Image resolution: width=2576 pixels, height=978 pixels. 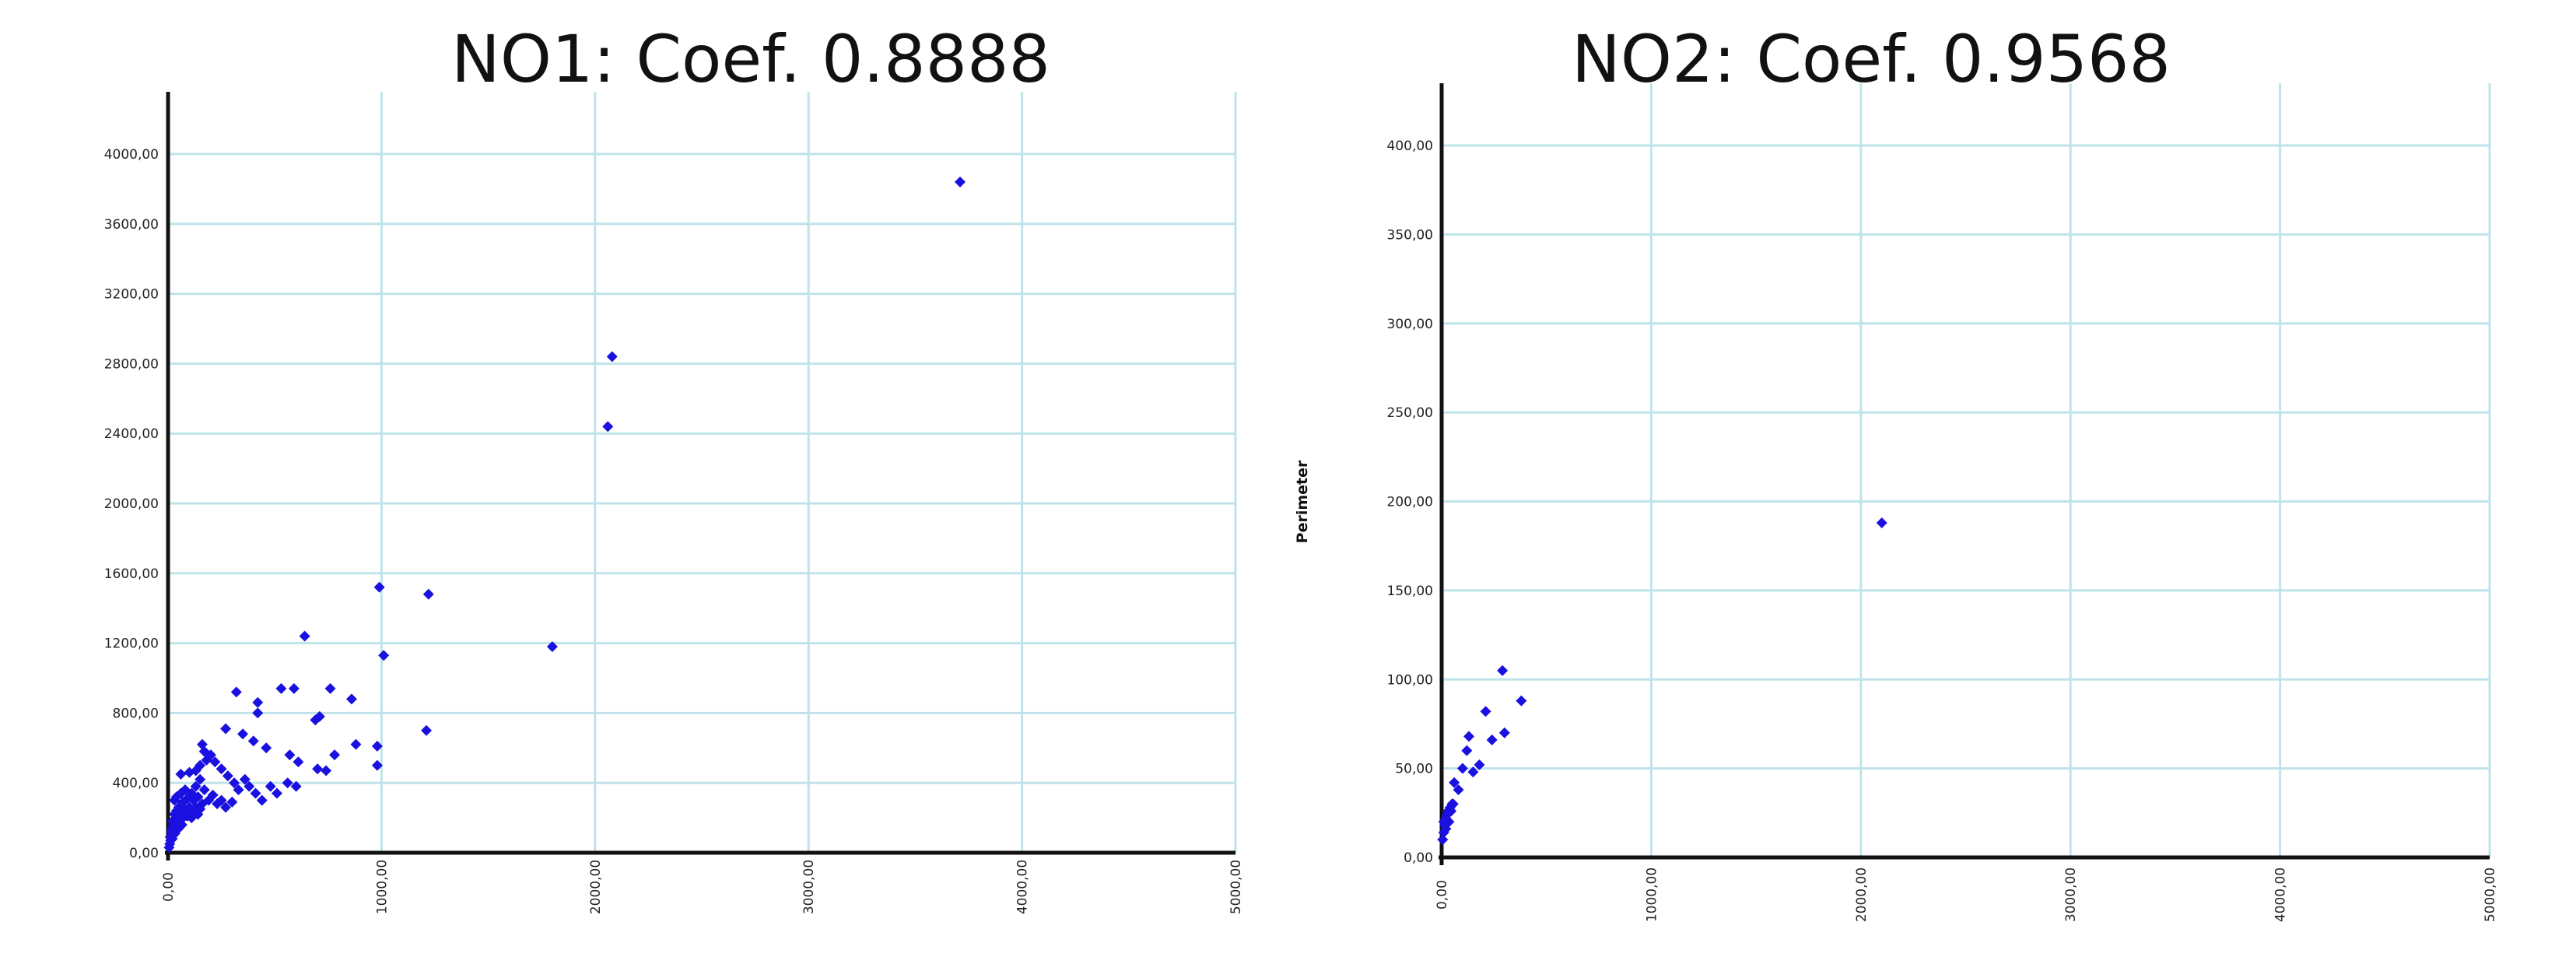 What do you see at coordinates (131, 504) in the screenshot?
I see `y-tick-label: 2000,00` at bounding box center [131, 504].